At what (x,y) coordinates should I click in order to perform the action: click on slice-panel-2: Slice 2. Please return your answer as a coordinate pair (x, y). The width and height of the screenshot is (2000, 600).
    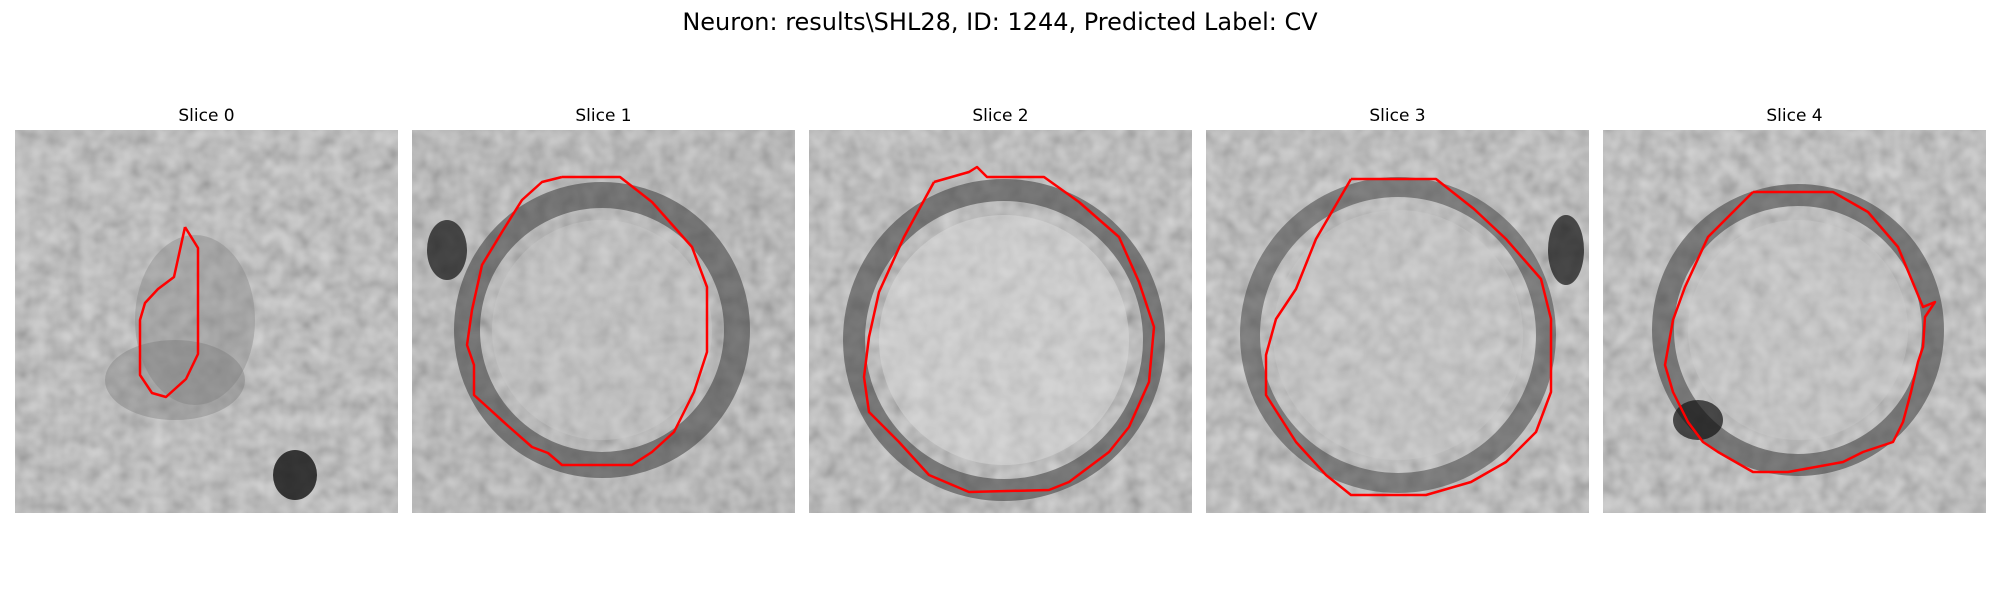
    Looking at the image, I should click on (1000, 308).